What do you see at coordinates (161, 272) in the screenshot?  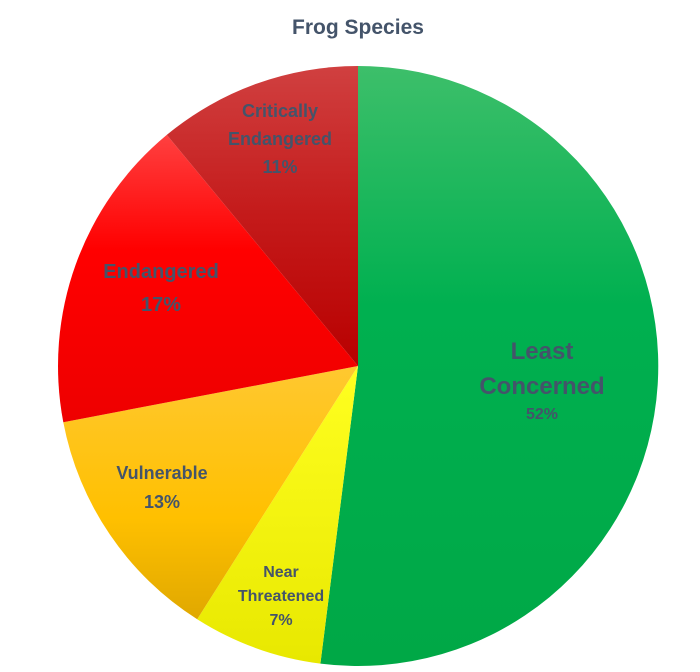 I see `label-endangered-name: Endangered` at bounding box center [161, 272].